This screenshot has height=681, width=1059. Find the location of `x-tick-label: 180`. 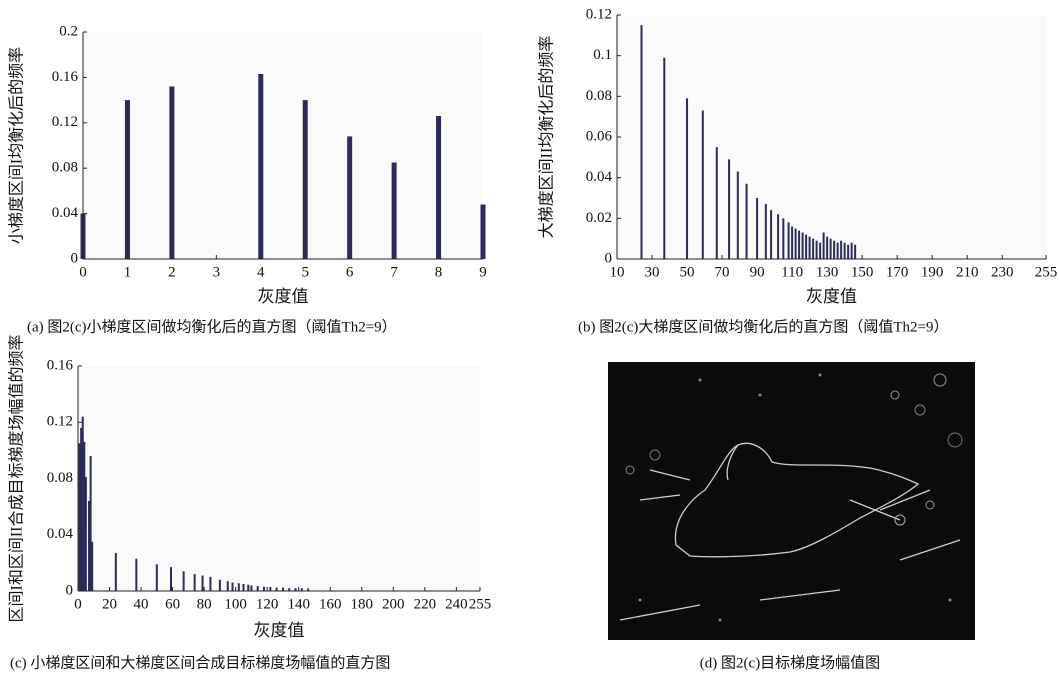

x-tick-label: 180 is located at coordinates (362, 604).